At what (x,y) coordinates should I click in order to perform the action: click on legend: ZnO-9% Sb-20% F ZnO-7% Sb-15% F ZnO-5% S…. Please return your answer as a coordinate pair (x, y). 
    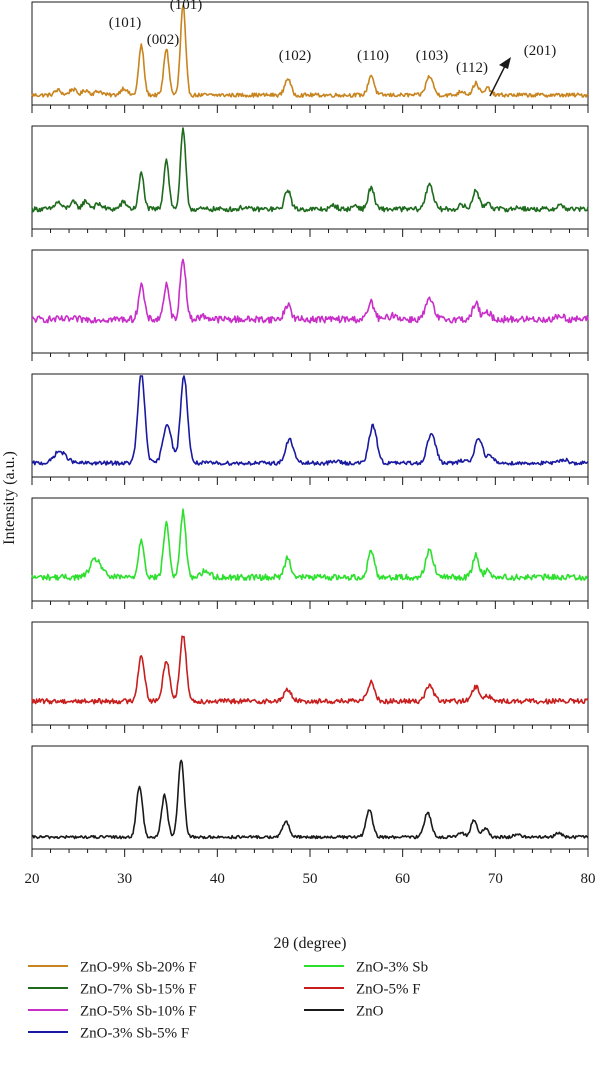
    Looking at the image, I should click on (308, 1011).